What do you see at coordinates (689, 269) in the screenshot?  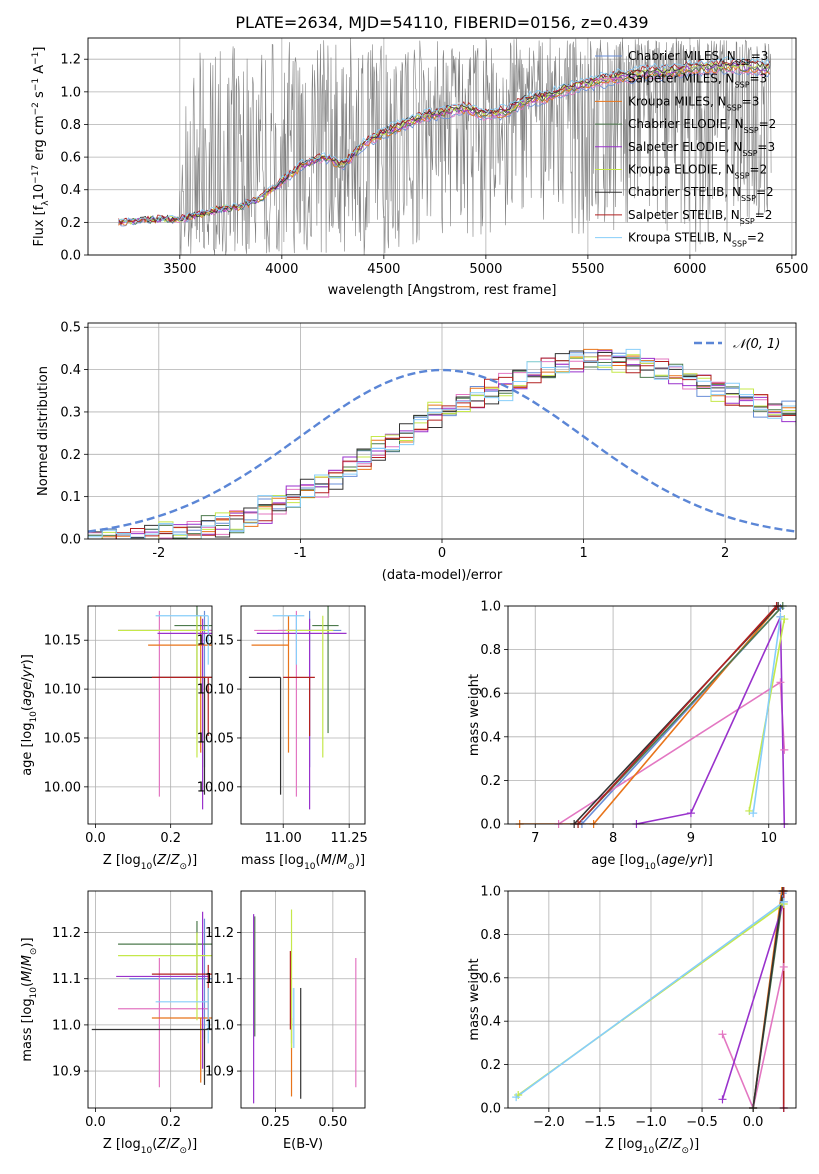 I see `x-tick-label: 6000` at bounding box center [689, 269].